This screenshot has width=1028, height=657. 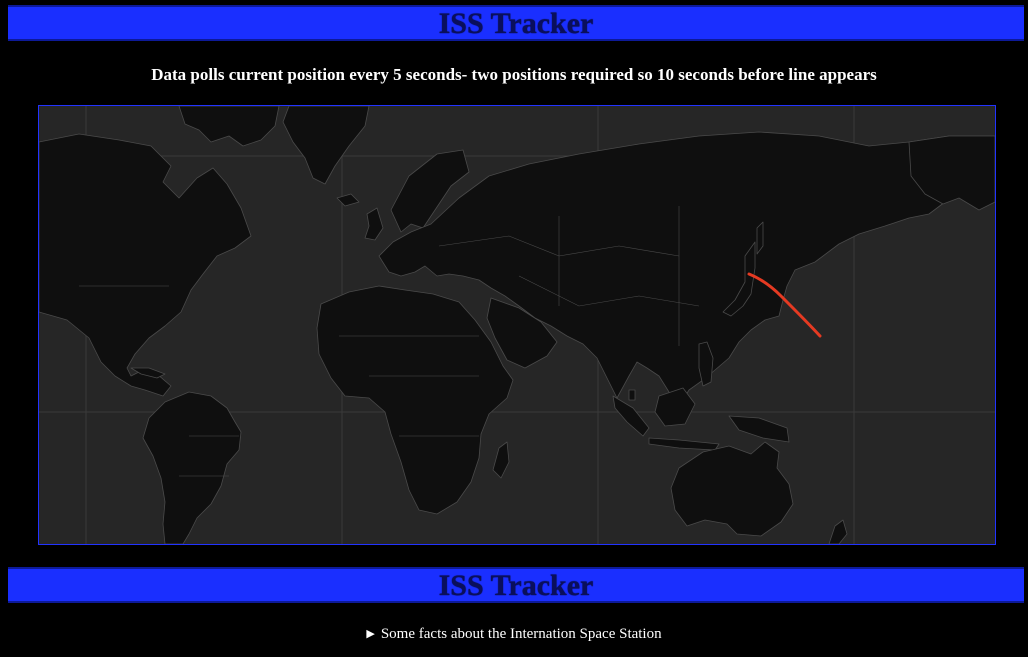 I want to click on footer-title: ISS Tracker, so click(x=516, y=585).